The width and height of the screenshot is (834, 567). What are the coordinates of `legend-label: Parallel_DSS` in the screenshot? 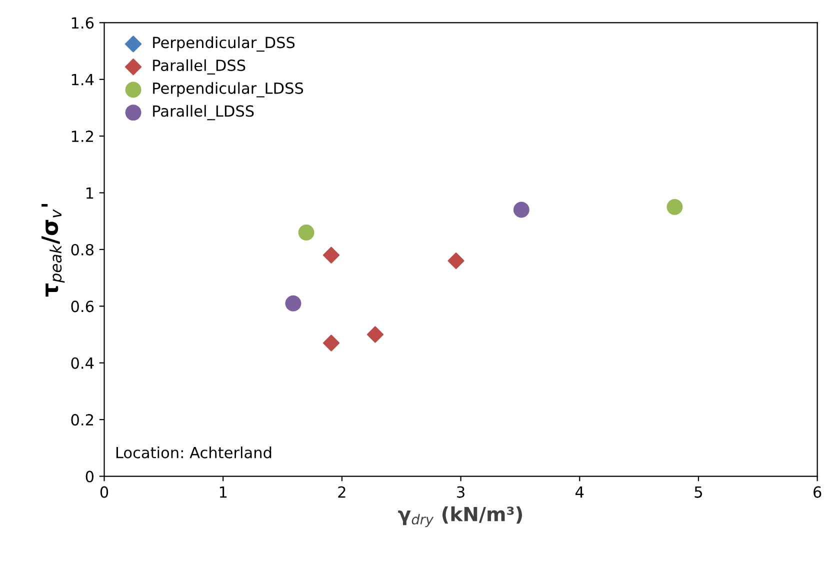 It's located at (199, 66).